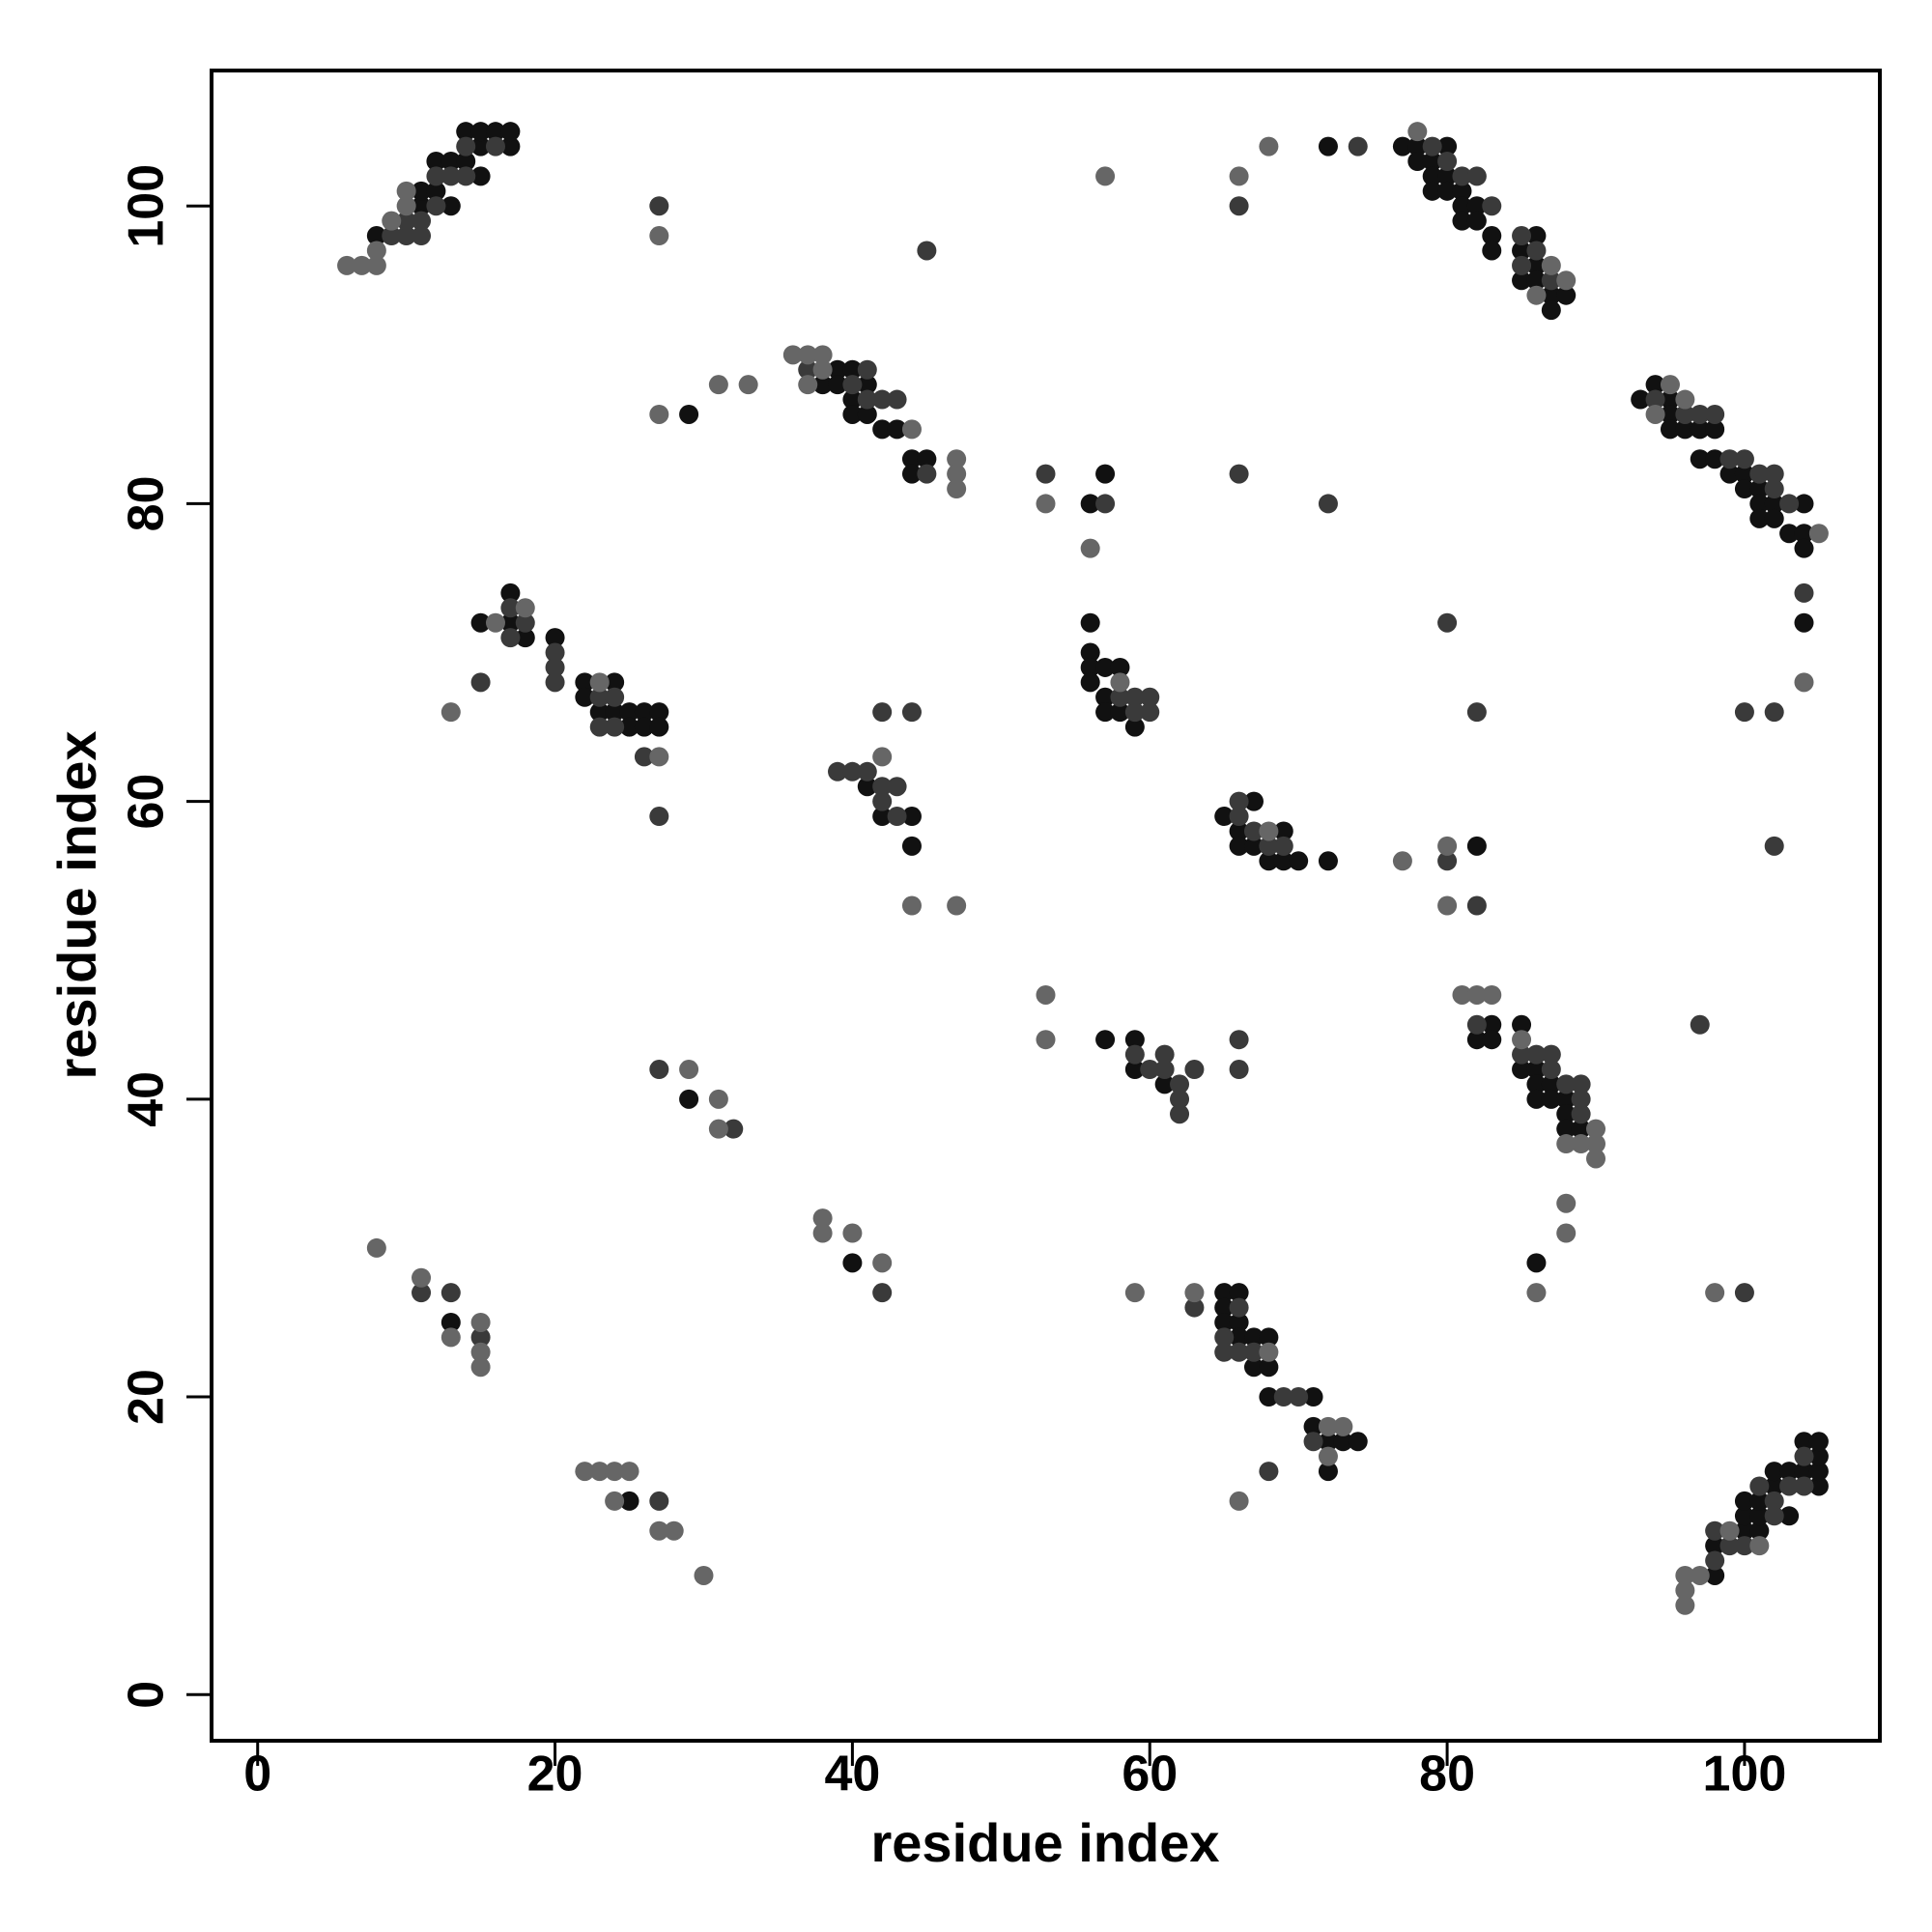 The height and width of the screenshot is (1932, 1932). What do you see at coordinates (1044, 1842) in the screenshot?
I see `x-axis-label: residue index` at bounding box center [1044, 1842].